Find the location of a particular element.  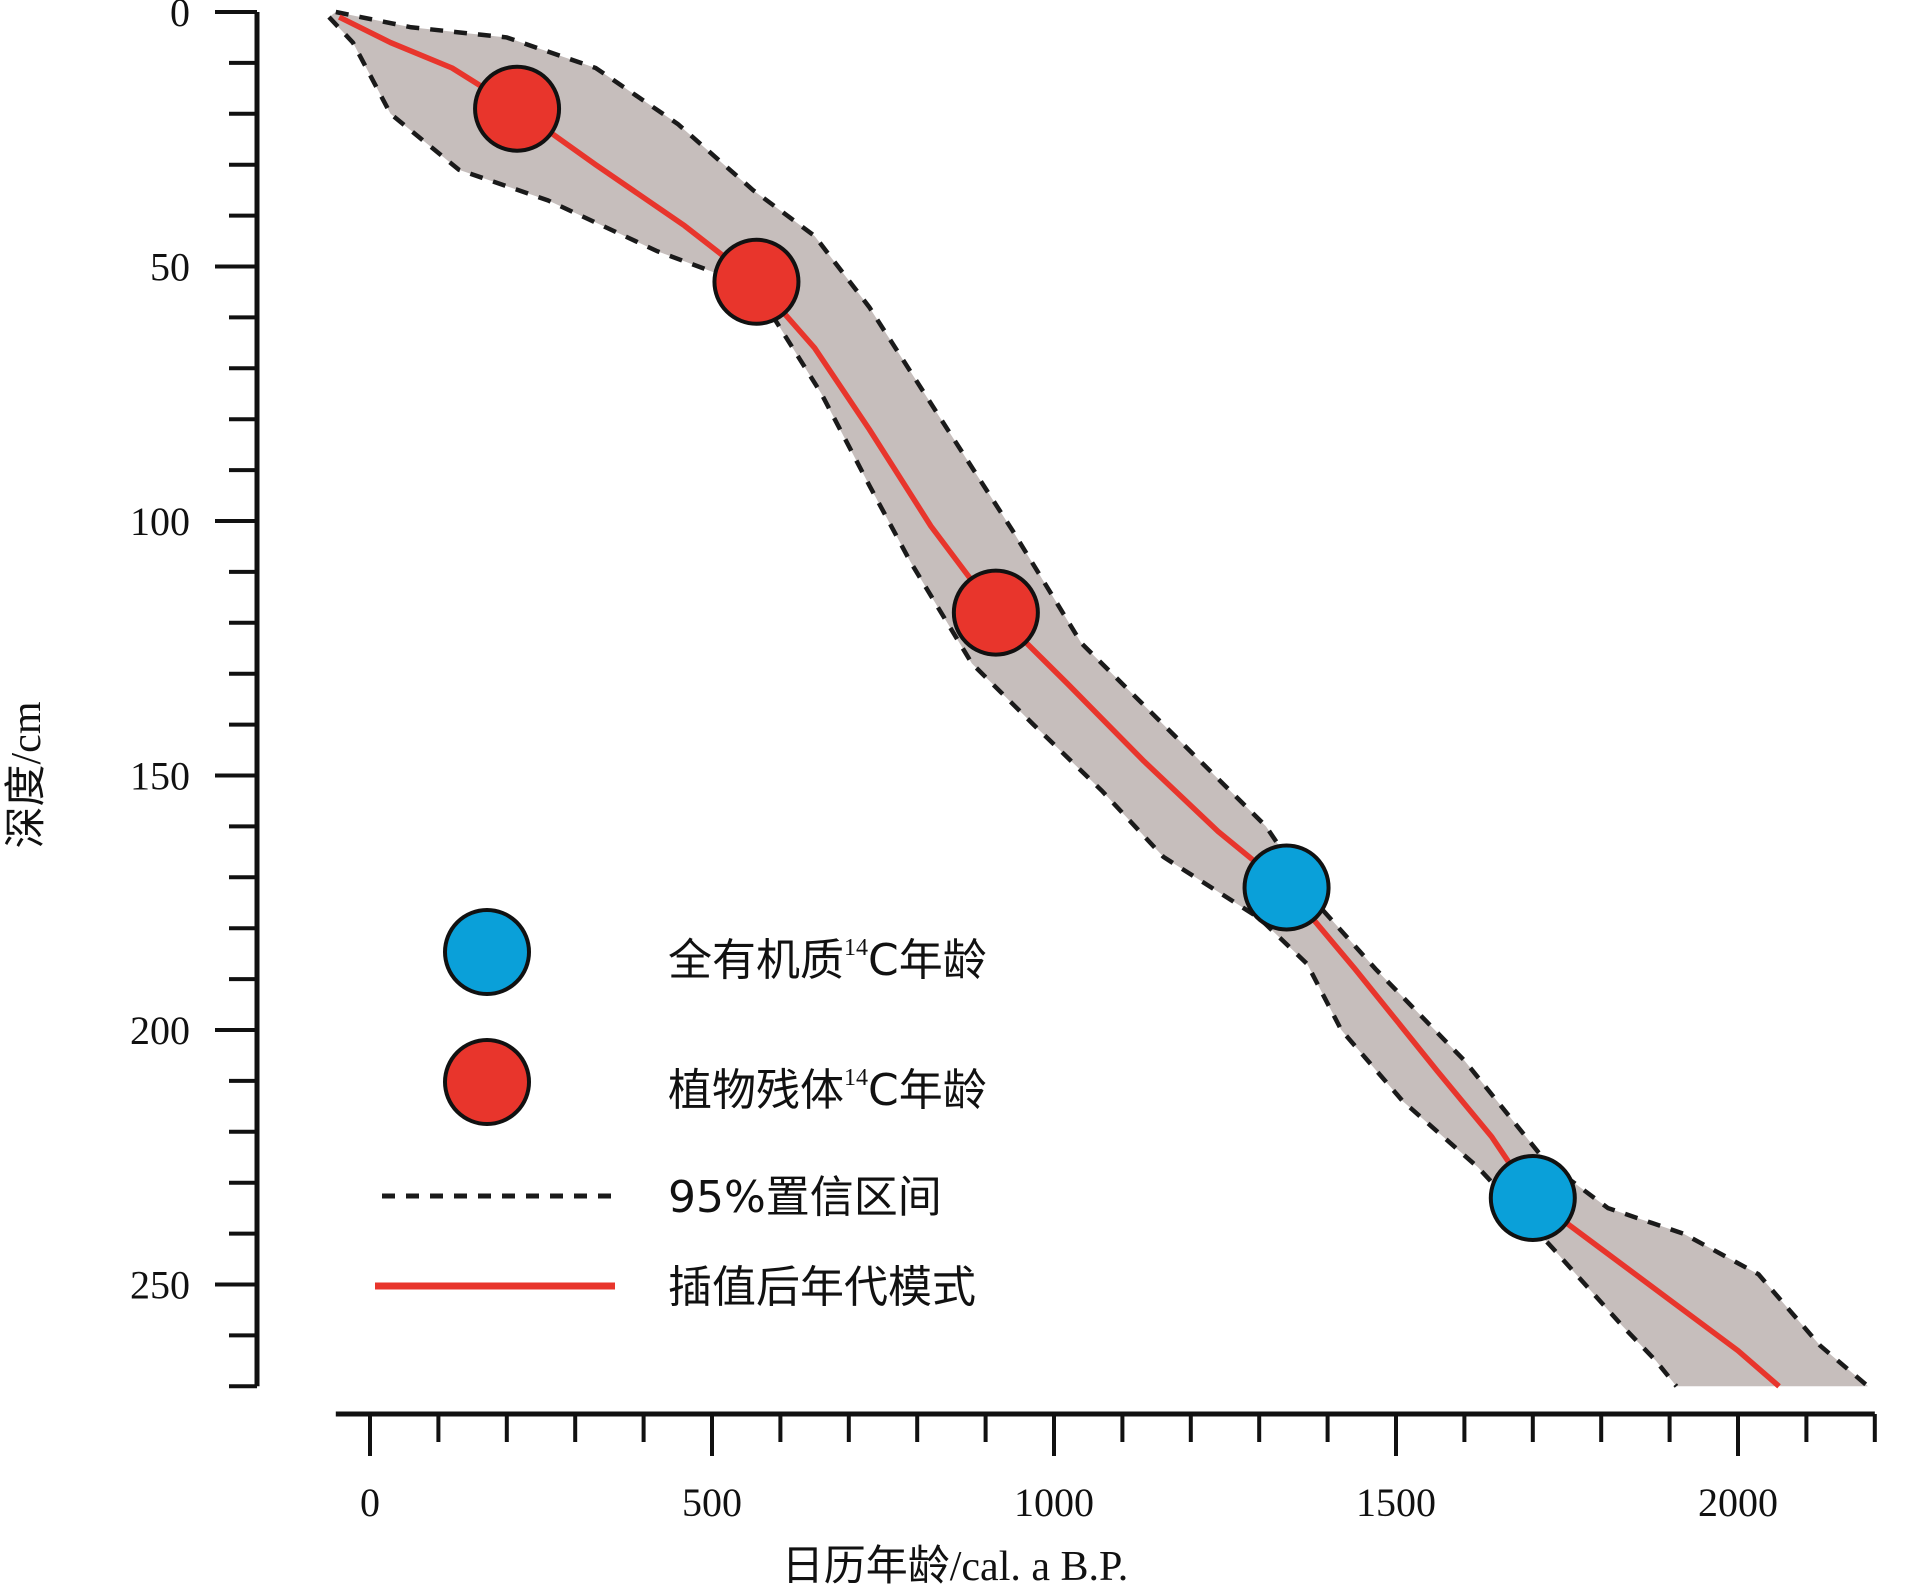

x-tick-label: 1500 is located at coordinates (1396, 1502).